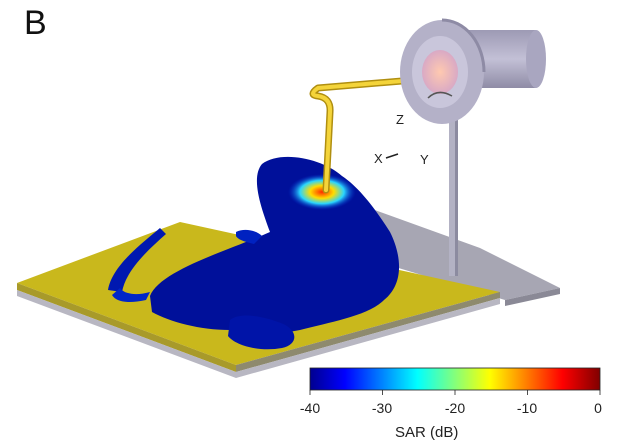 This screenshot has height=445, width=618. What do you see at coordinates (400, 119) in the screenshot?
I see `axis-label-z: Z` at bounding box center [400, 119].